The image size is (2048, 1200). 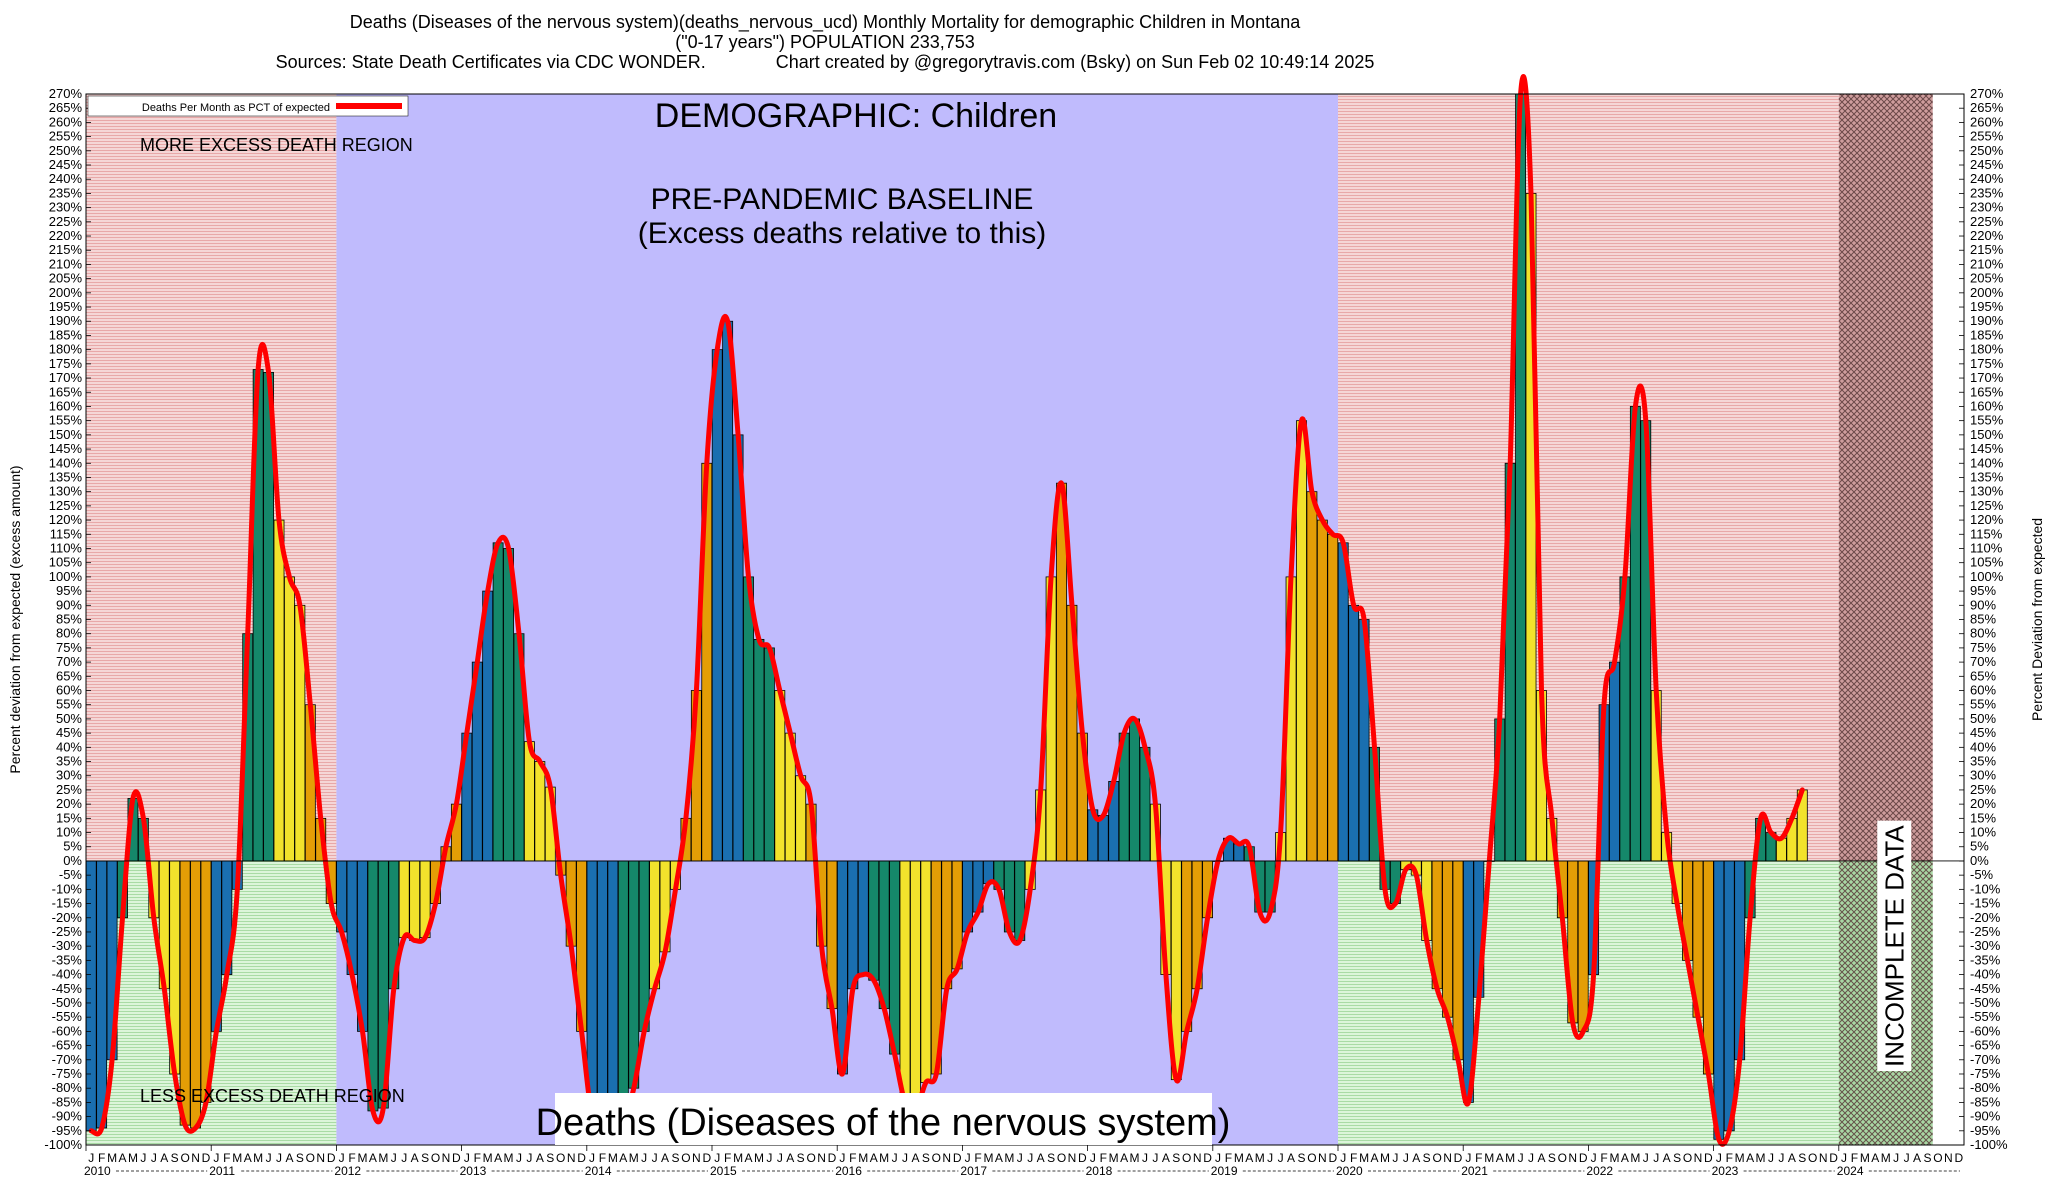 What do you see at coordinates (1987, 164) in the screenshot?
I see `ytick-right-label: 245%` at bounding box center [1987, 164].